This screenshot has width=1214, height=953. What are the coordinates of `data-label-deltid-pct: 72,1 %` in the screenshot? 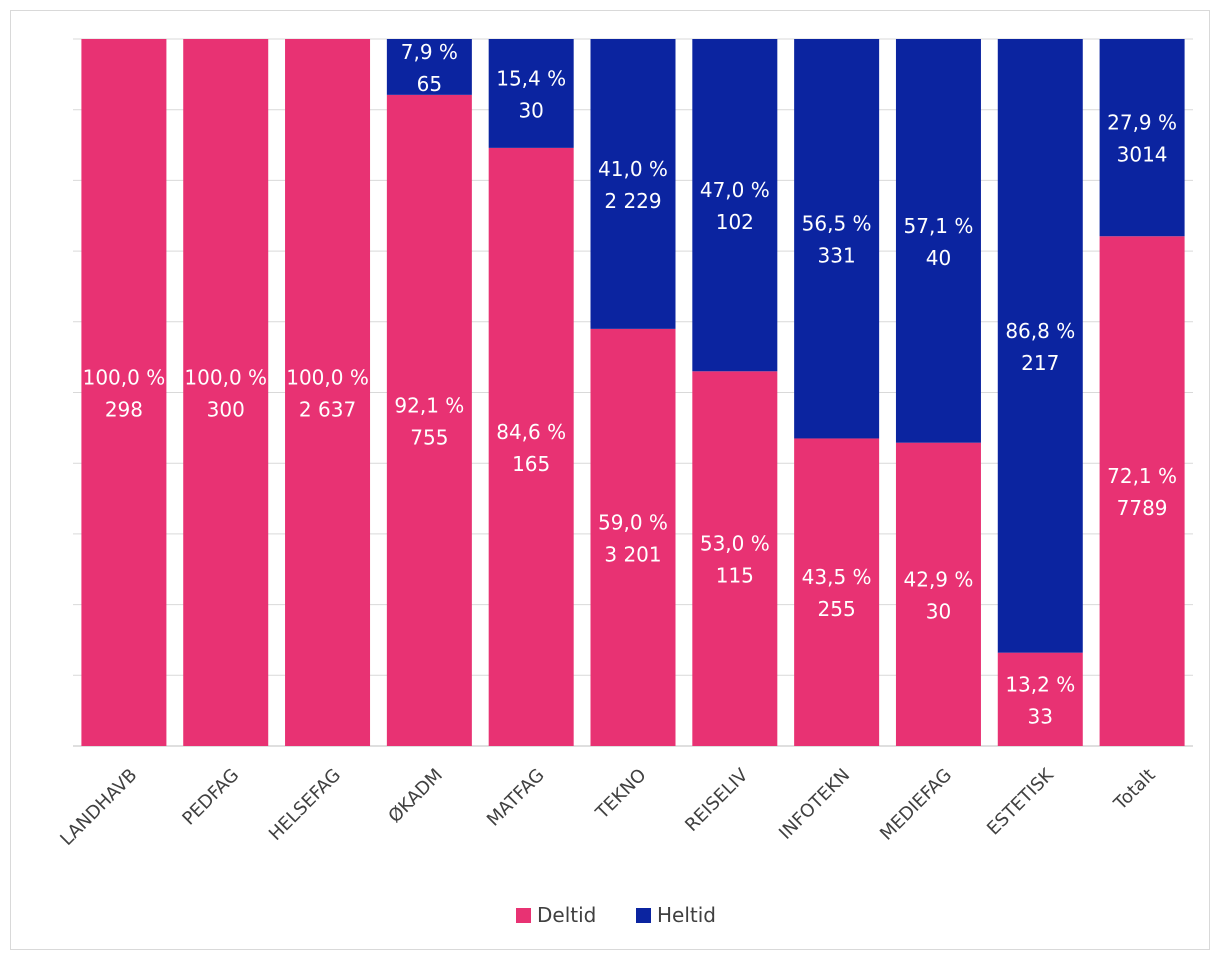 It's located at (1142, 476).